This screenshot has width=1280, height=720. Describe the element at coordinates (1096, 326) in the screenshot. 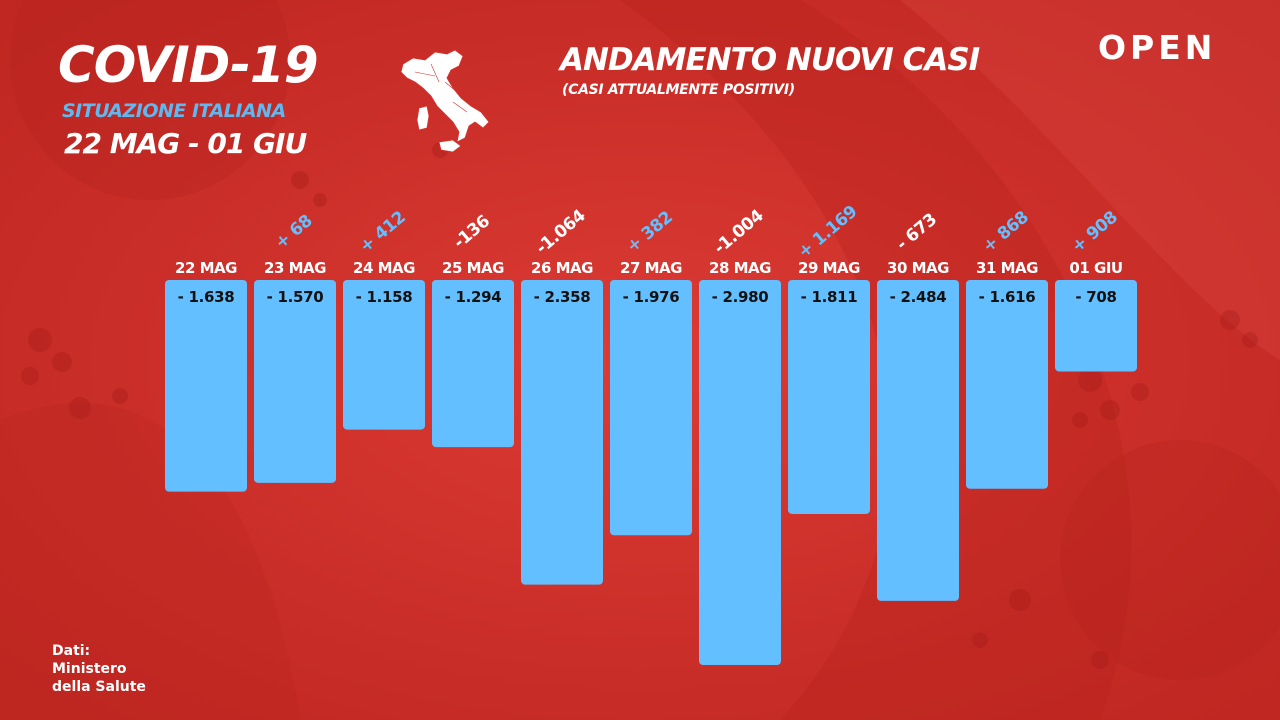

I see `bar-01-giu` at that location.